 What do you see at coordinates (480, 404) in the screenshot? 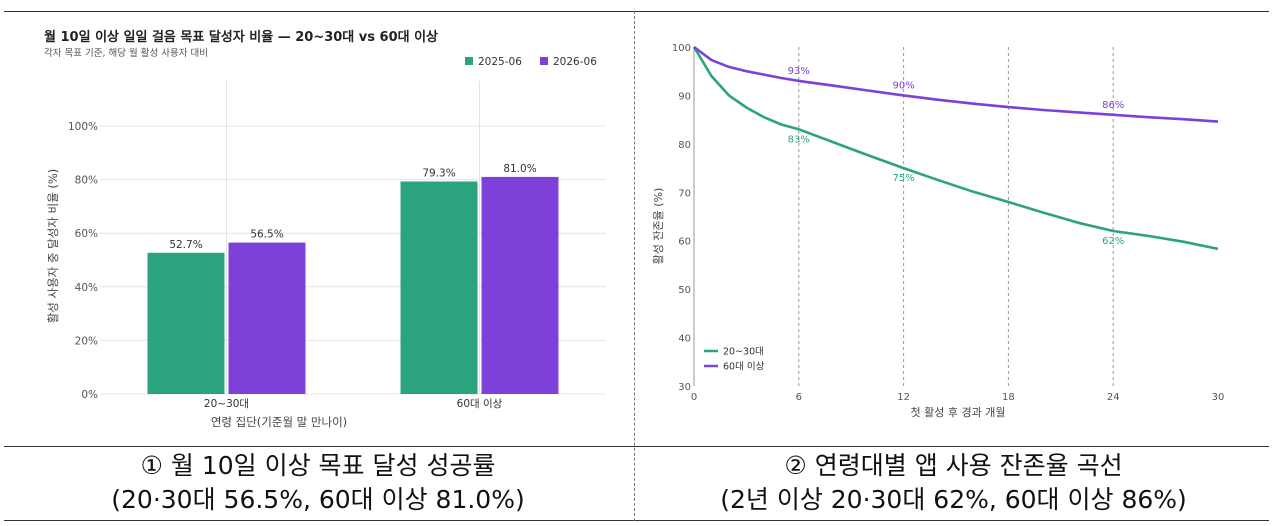
I see `x-tick-label: 60대 이상` at bounding box center [480, 404].